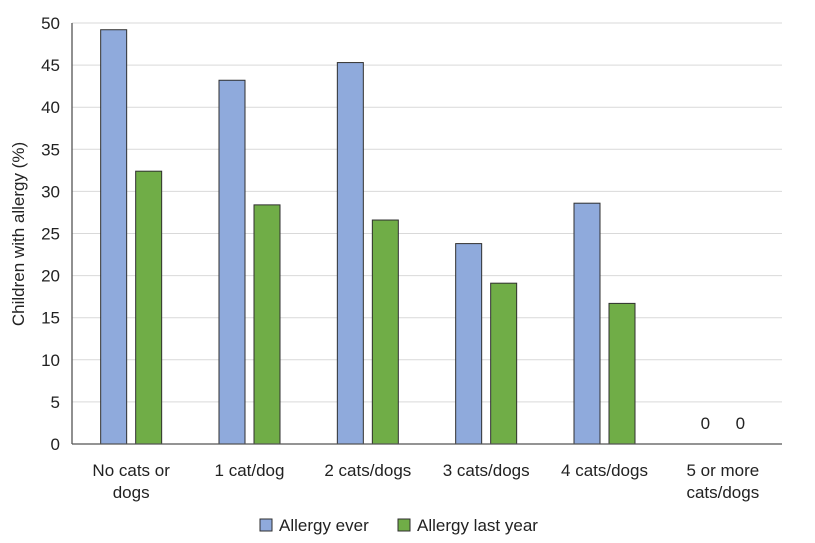 This screenshot has width=815, height=543. What do you see at coordinates (367, 470) in the screenshot?
I see `category-label: 2 cats/dogs` at bounding box center [367, 470].